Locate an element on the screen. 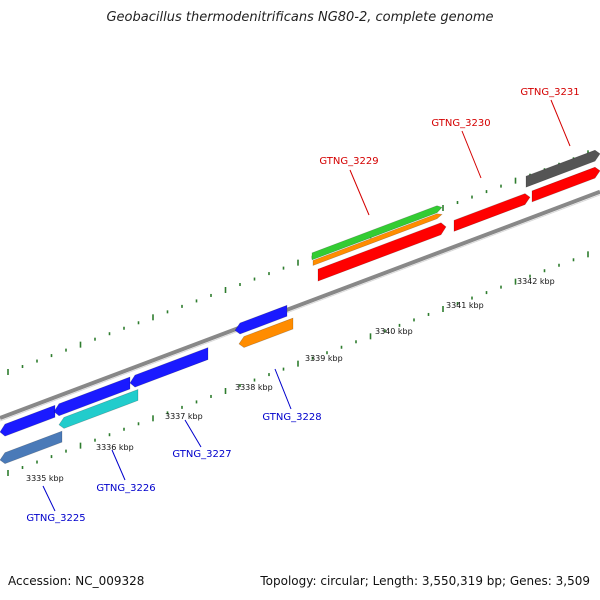 The height and width of the screenshot is (600, 600). gene-label: GTNG_3225 is located at coordinates (55, 518).